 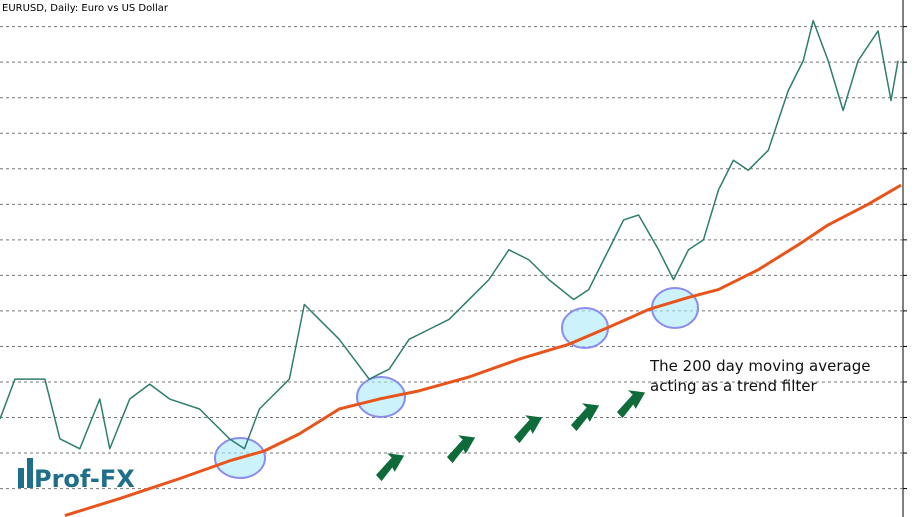 What do you see at coordinates (733, 386) in the screenshot?
I see `annotation: acting as a trend filter` at bounding box center [733, 386].